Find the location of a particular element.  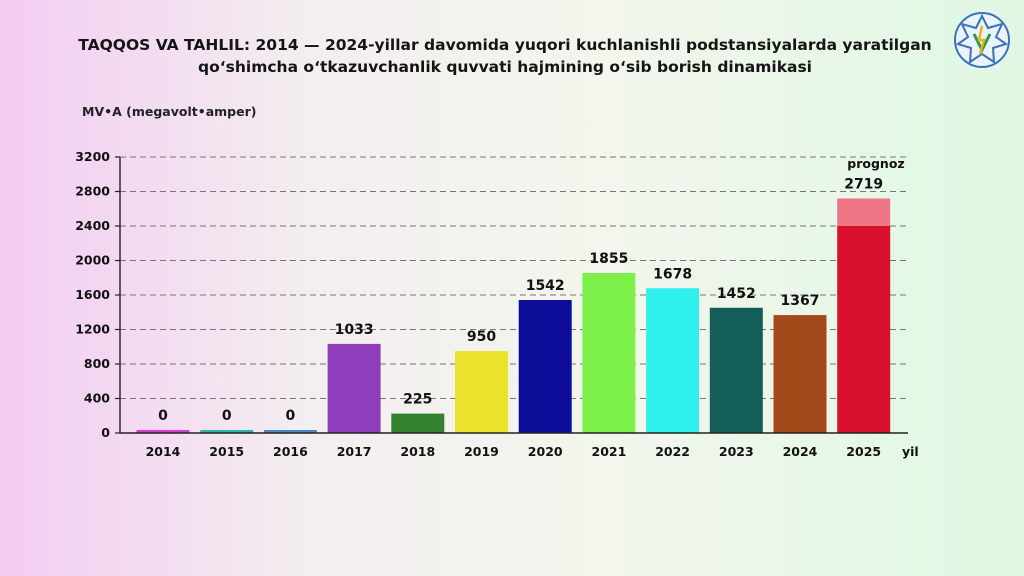

bar-2014 is located at coordinates (163, 431).